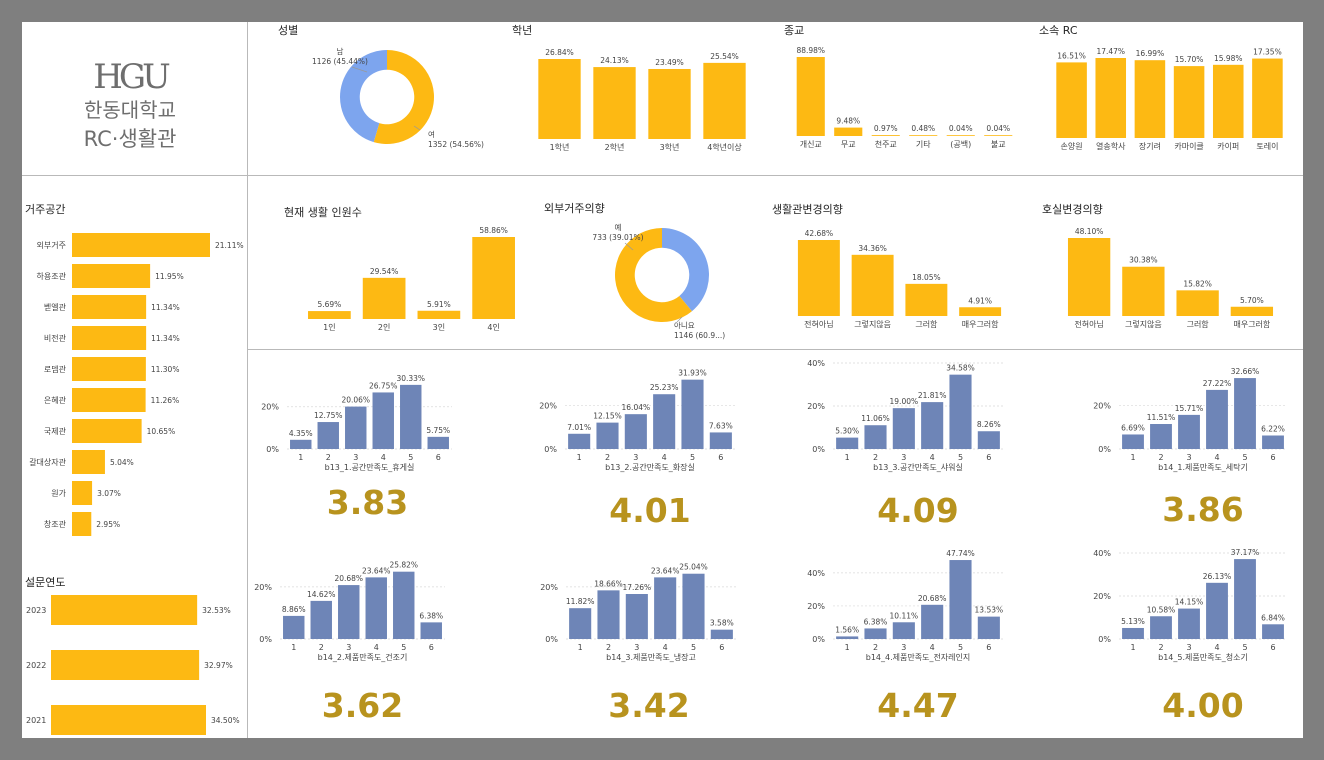 The width and height of the screenshot is (1324, 760). What do you see at coordinates (384, 327) in the screenshot?
I see `roommates-category-label-1: 2인` at bounding box center [384, 327].